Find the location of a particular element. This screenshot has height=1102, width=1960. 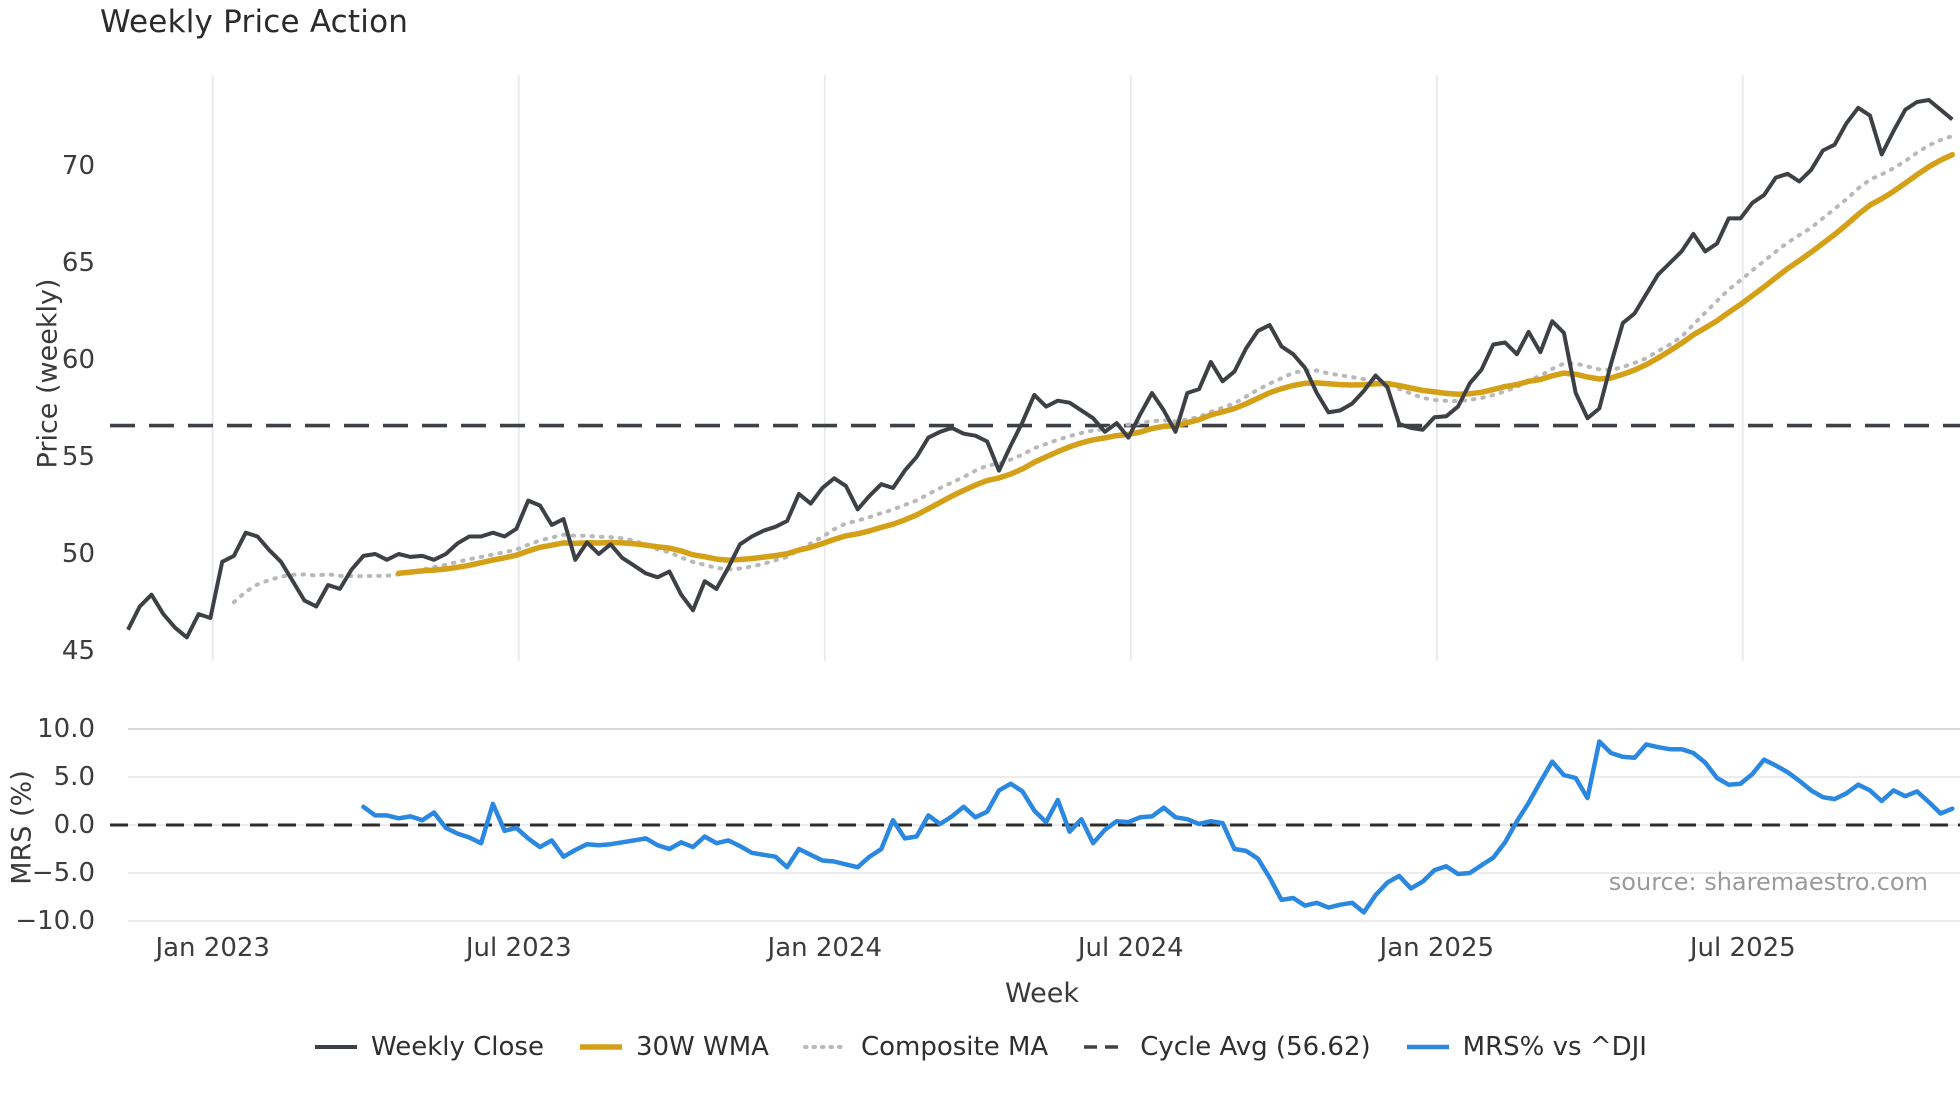

price-y-axis-label: Price (weekly) is located at coordinates (48, 373).